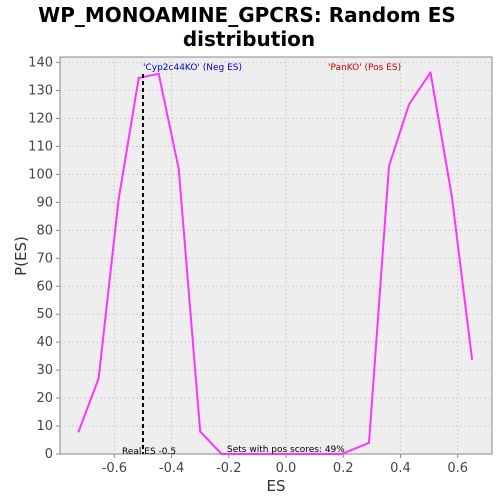 This screenshot has height=500, width=500. I want to click on y-tick-label: 70, so click(44, 258).